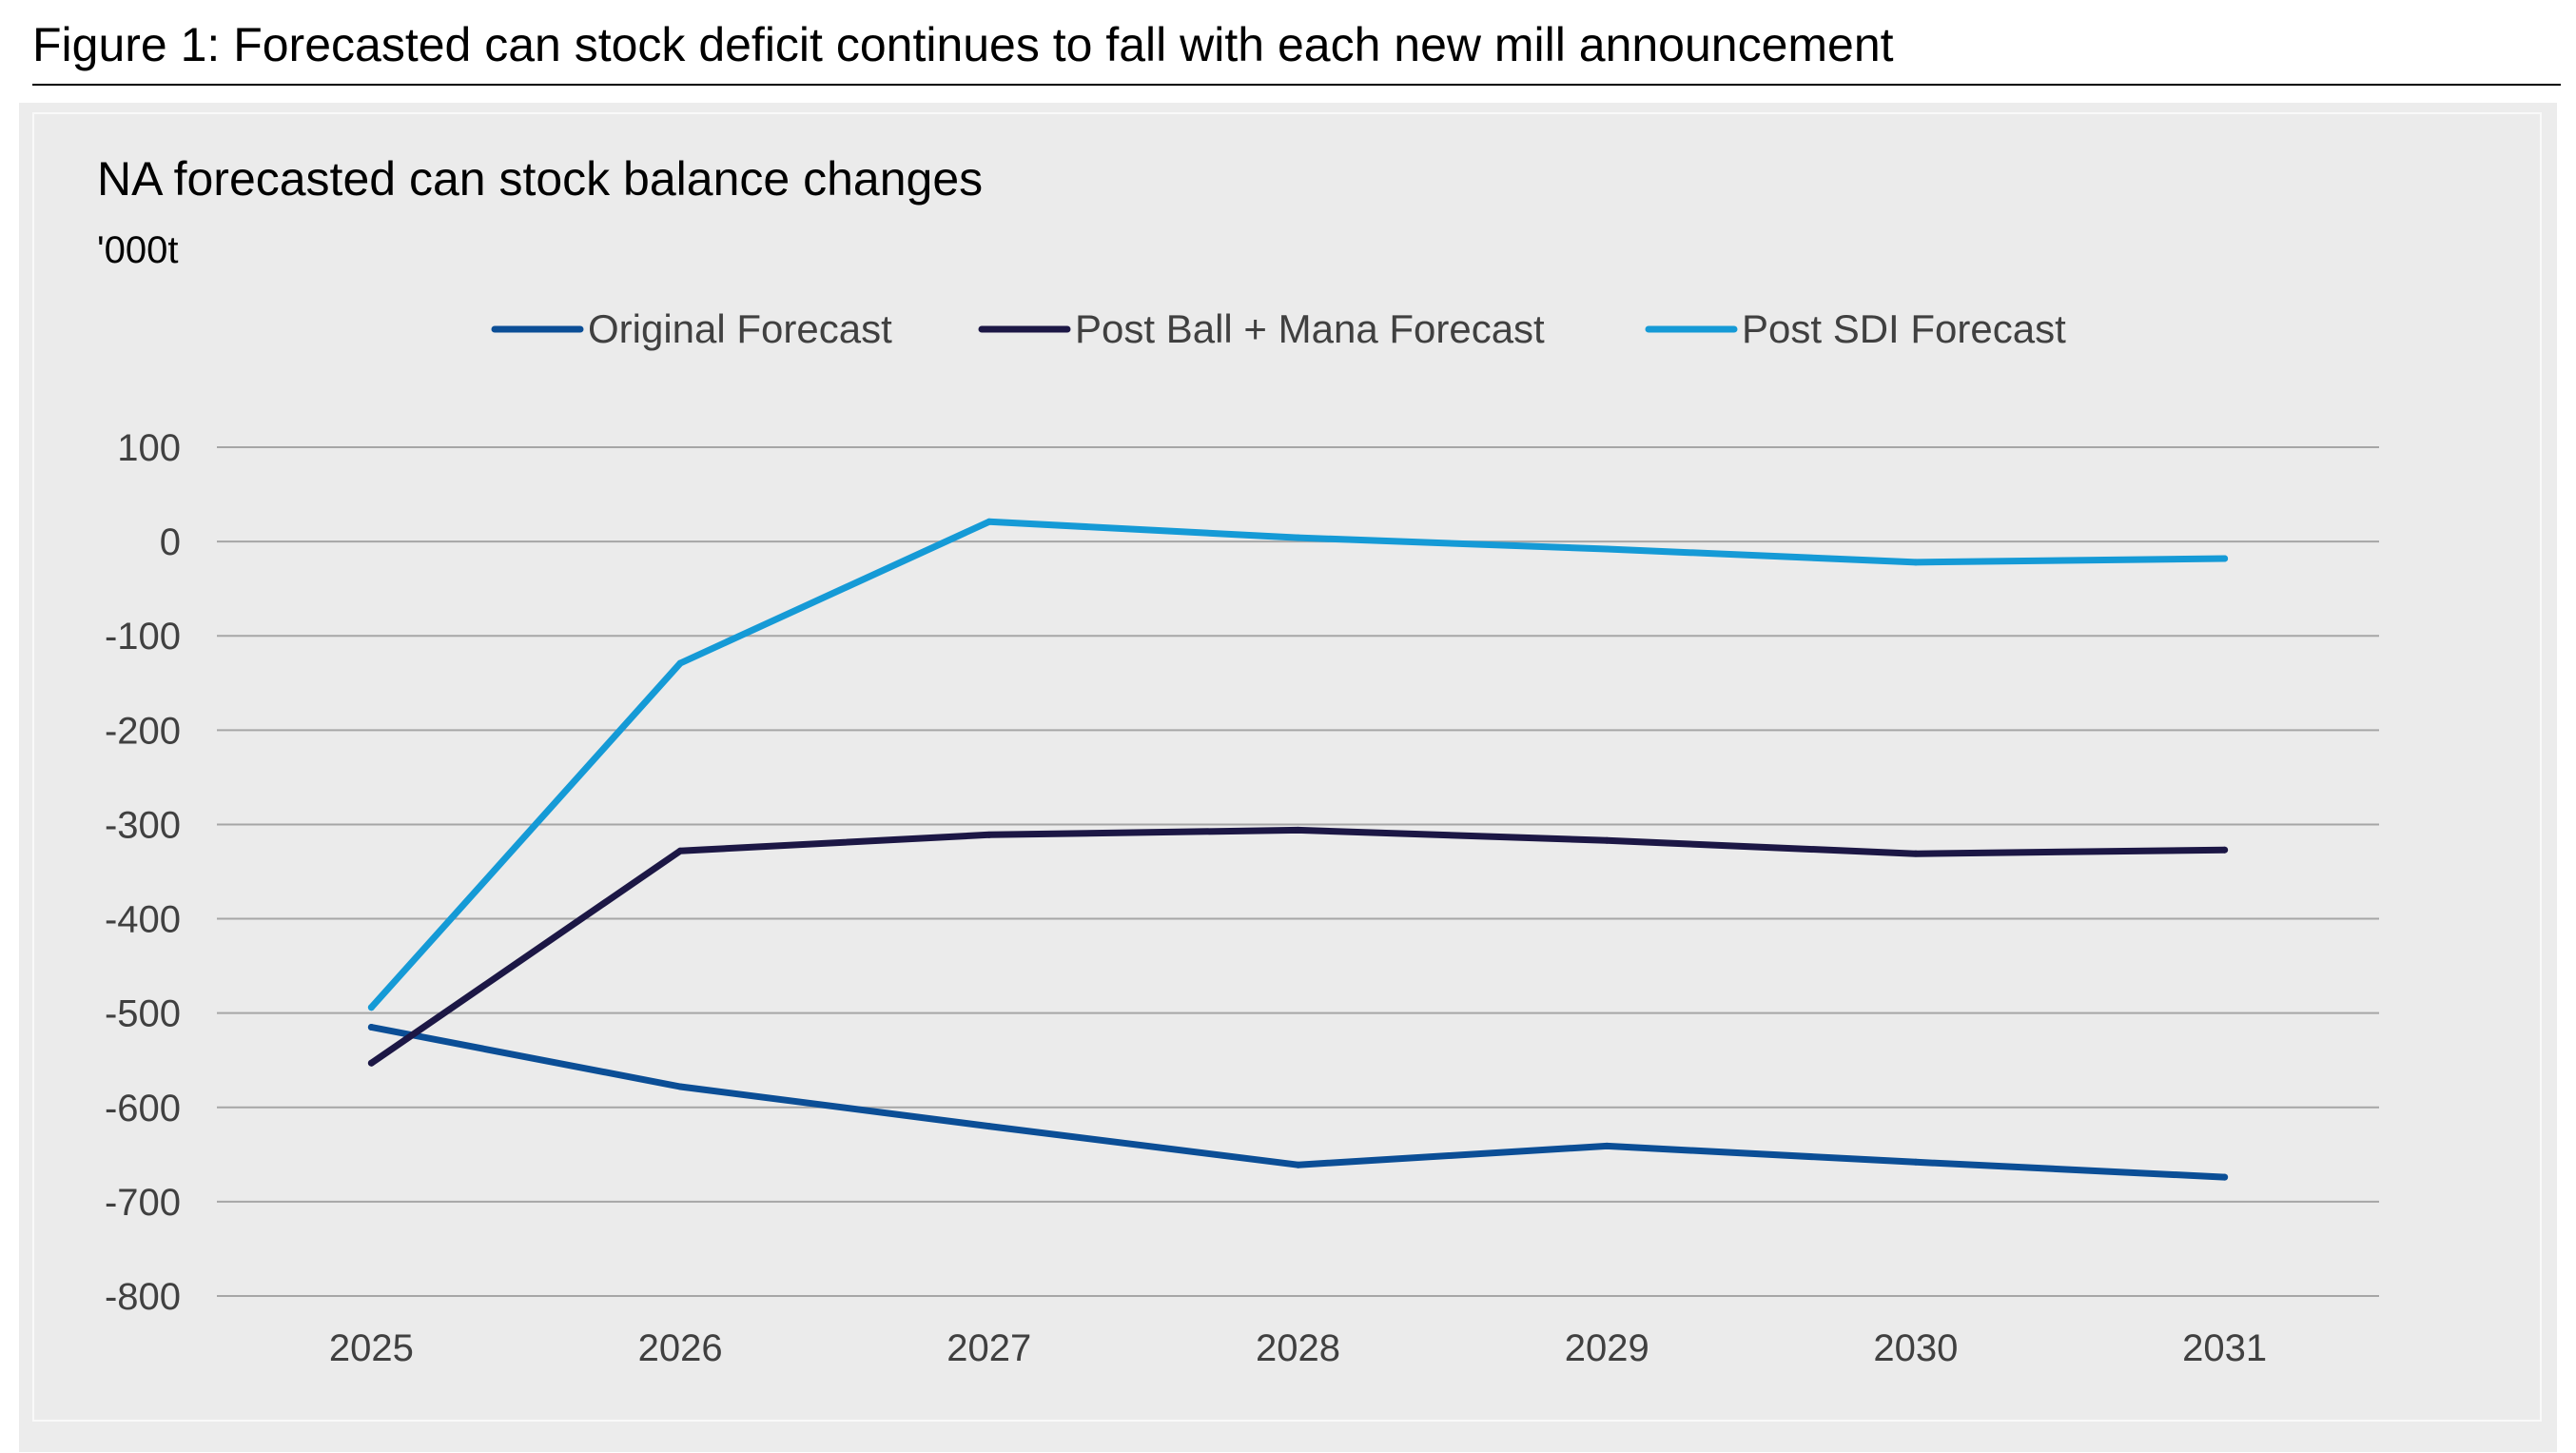 The width and height of the screenshot is (2576, 1453). I want to click on y-tick-label: 0, so click(170, 542).